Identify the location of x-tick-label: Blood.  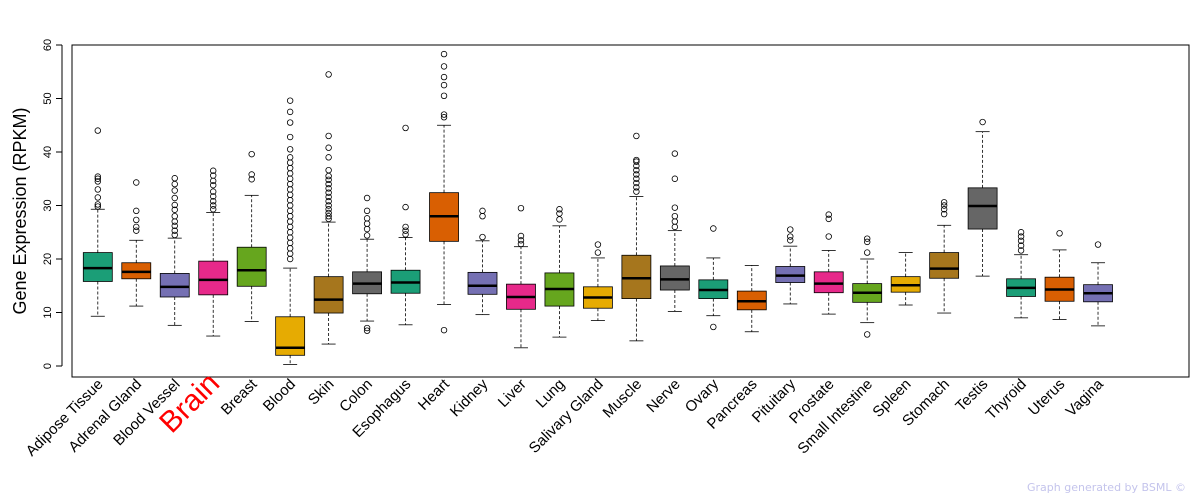
(279, 395).